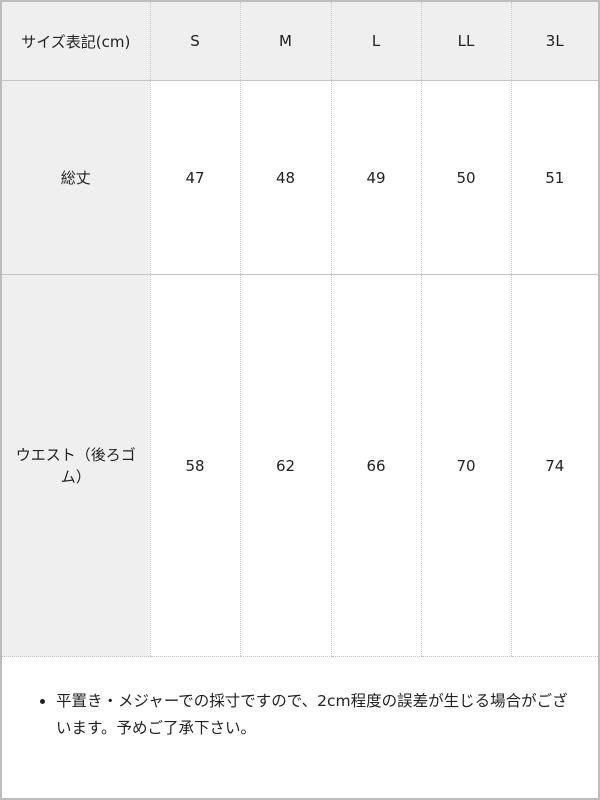 The width and height of the screenshot is (600, 800). I want to click on header-l: L, so click(375, 41).